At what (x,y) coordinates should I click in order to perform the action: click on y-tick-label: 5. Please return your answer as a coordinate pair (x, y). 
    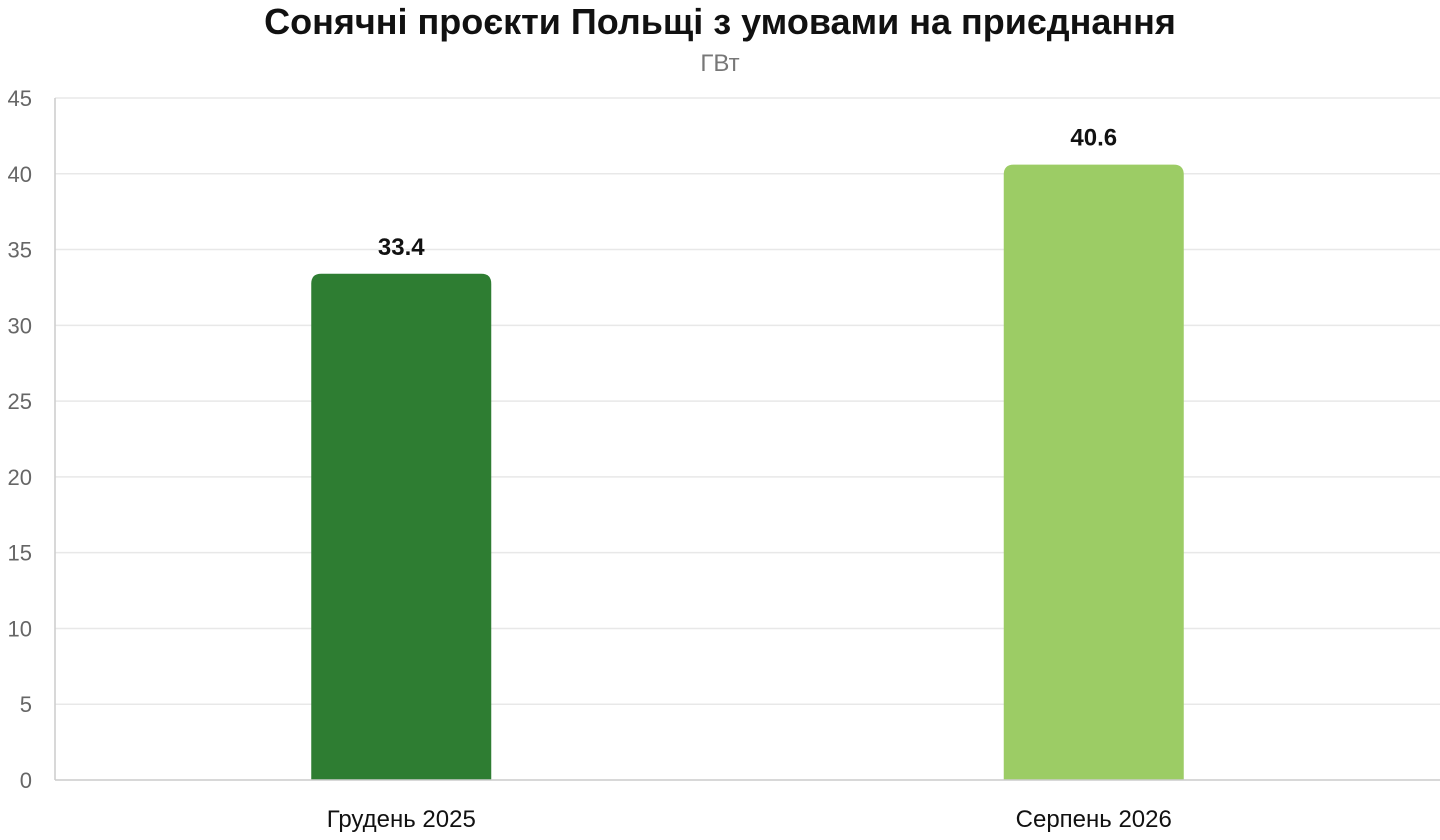
    Looking at the image, I should click on (26, 704).